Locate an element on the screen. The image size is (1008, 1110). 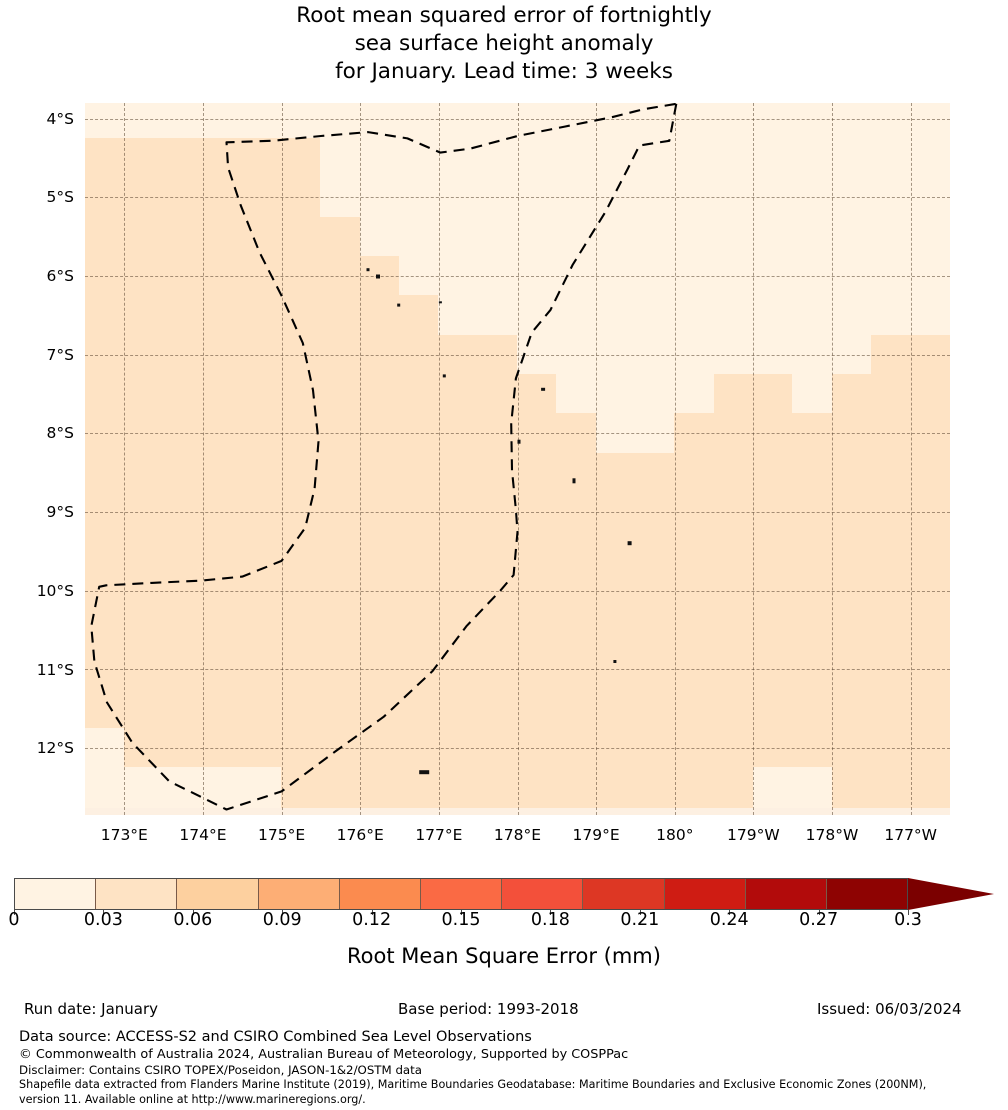
colorbar-bands is located at coordinates (461, 894).